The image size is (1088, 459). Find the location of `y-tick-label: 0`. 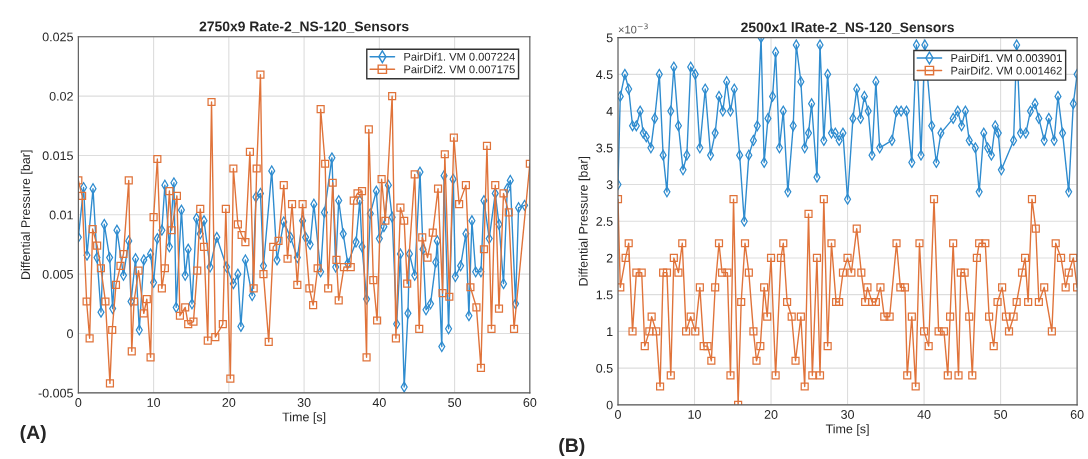

y-tick-label: 0 is located at coordinates (70, 334).